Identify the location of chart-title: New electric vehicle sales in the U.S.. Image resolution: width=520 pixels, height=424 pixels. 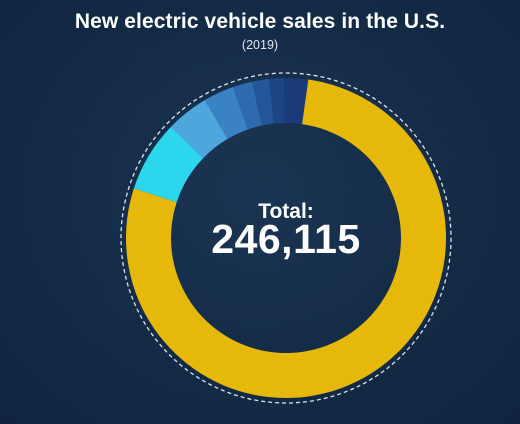
(260, 21).